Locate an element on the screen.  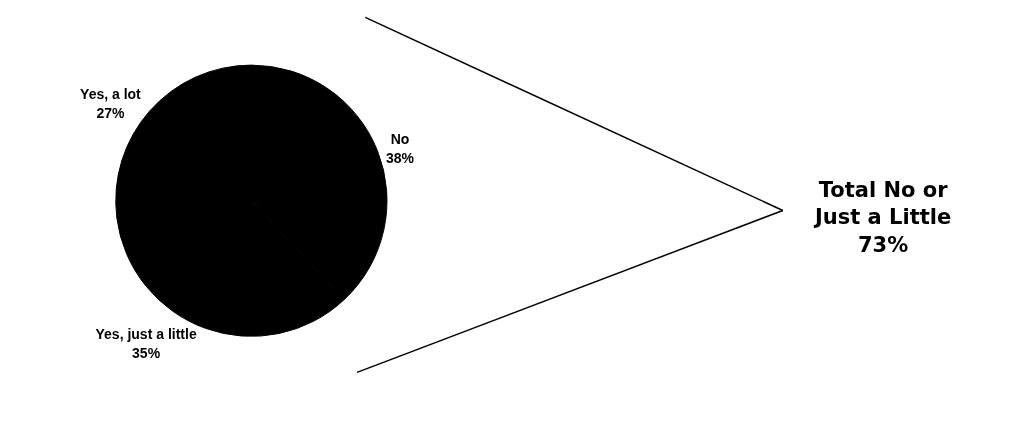
data-label: 27% is located at coordinates (110, 112).